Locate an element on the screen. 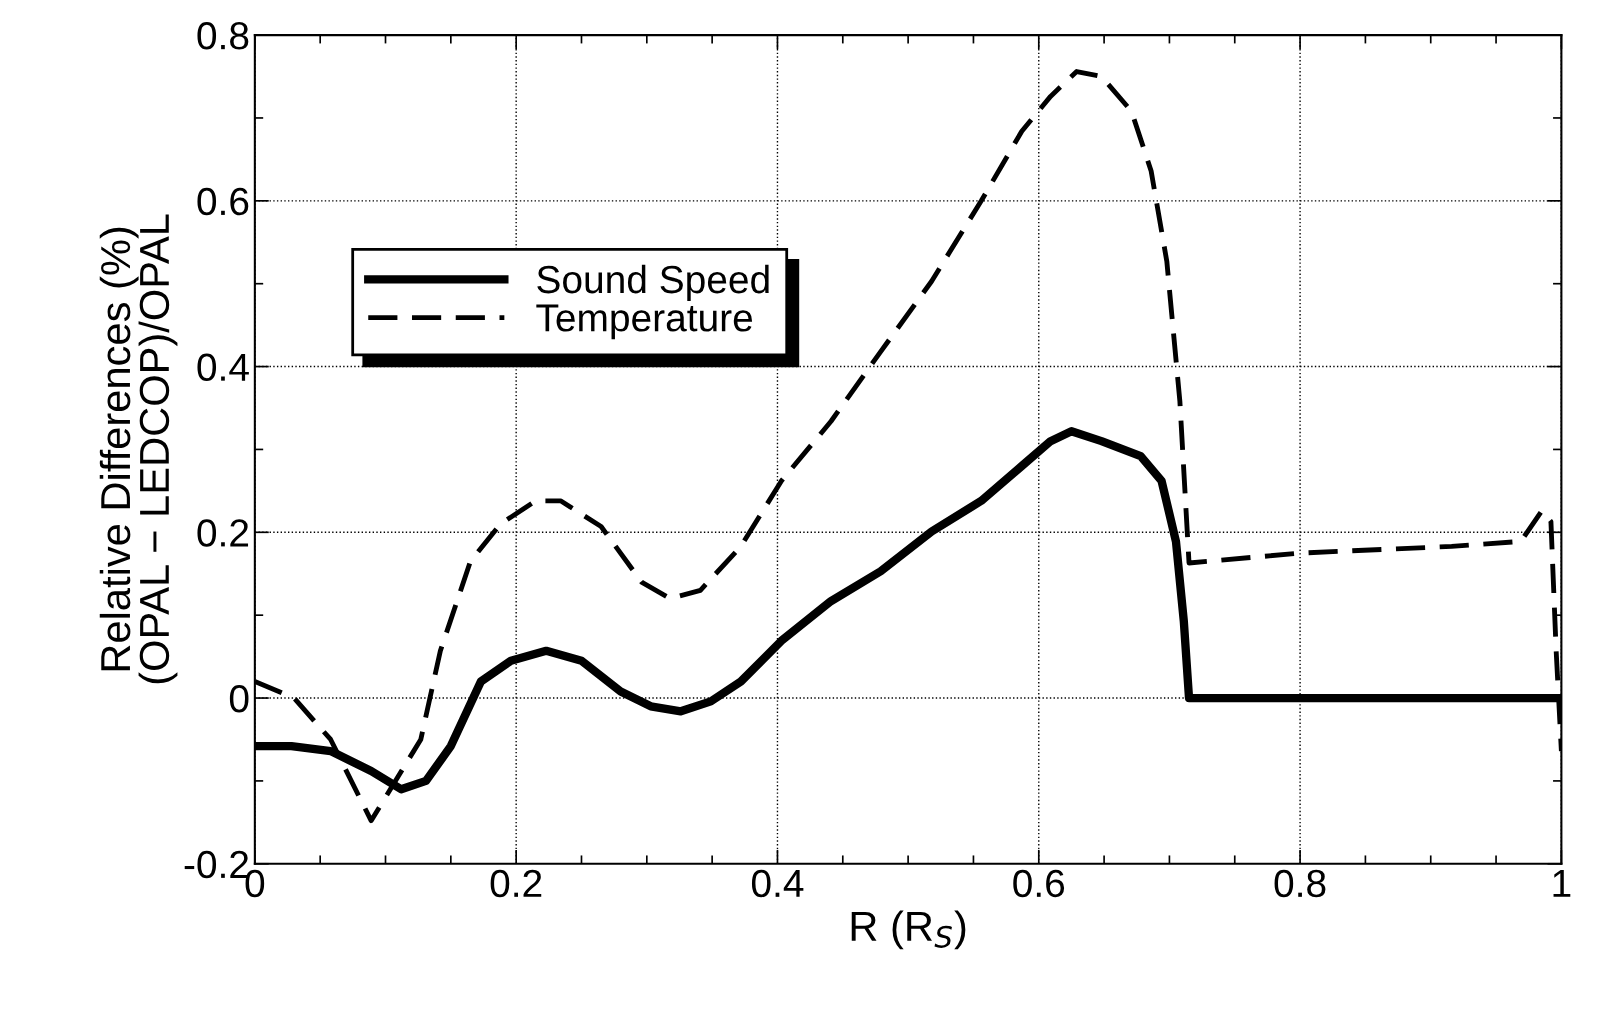 The height and width of the screenshot is (1032, 1613). legend-label: Sound Speed is located at coordinates (653, 283).